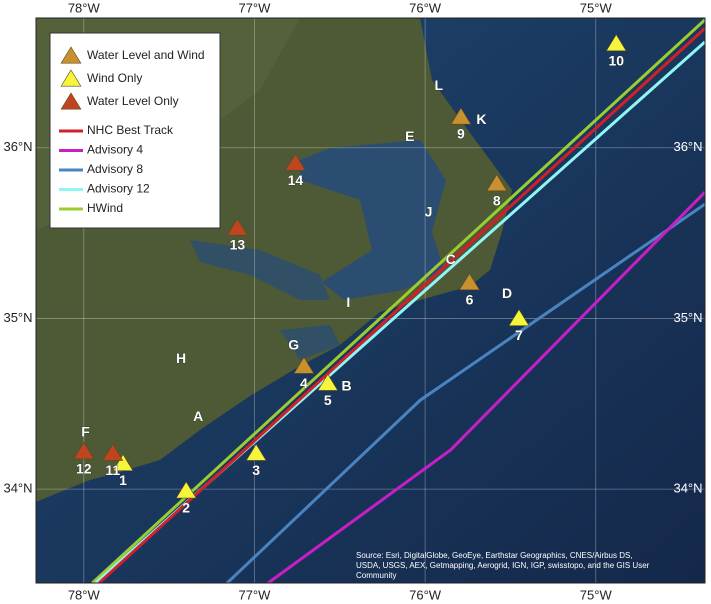 The height and width of the screenshot is (604, 711). Describe the element at coordinates (347, 385) in the screenshot. I see `place-label: B` at that location.